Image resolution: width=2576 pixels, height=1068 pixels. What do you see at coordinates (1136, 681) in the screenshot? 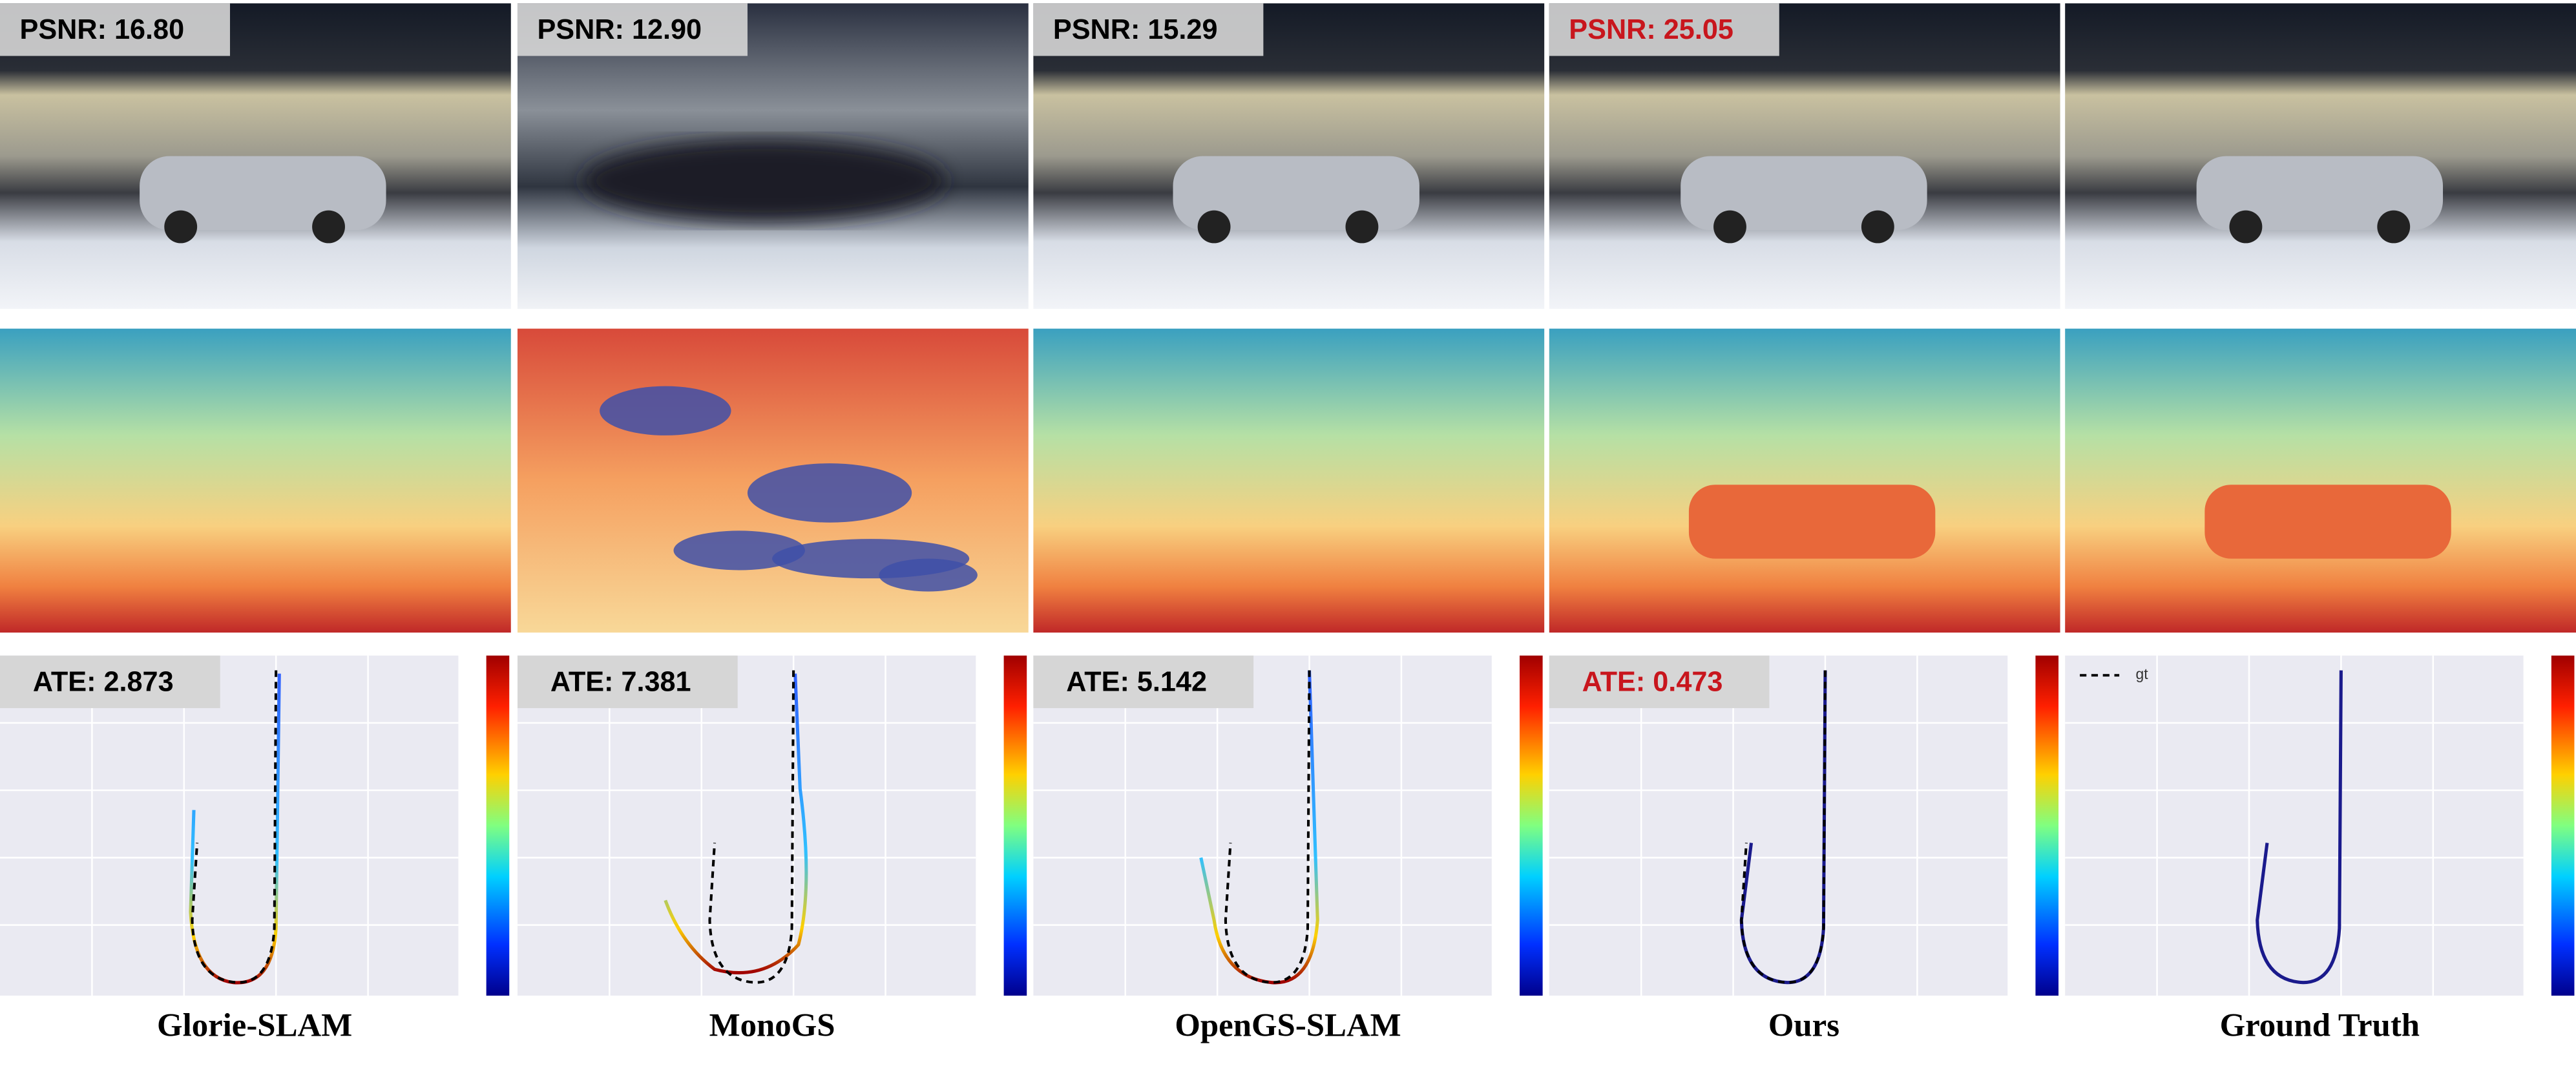
I see `ate-label: ATE: 5.142` at bounding box center [1136, 681].